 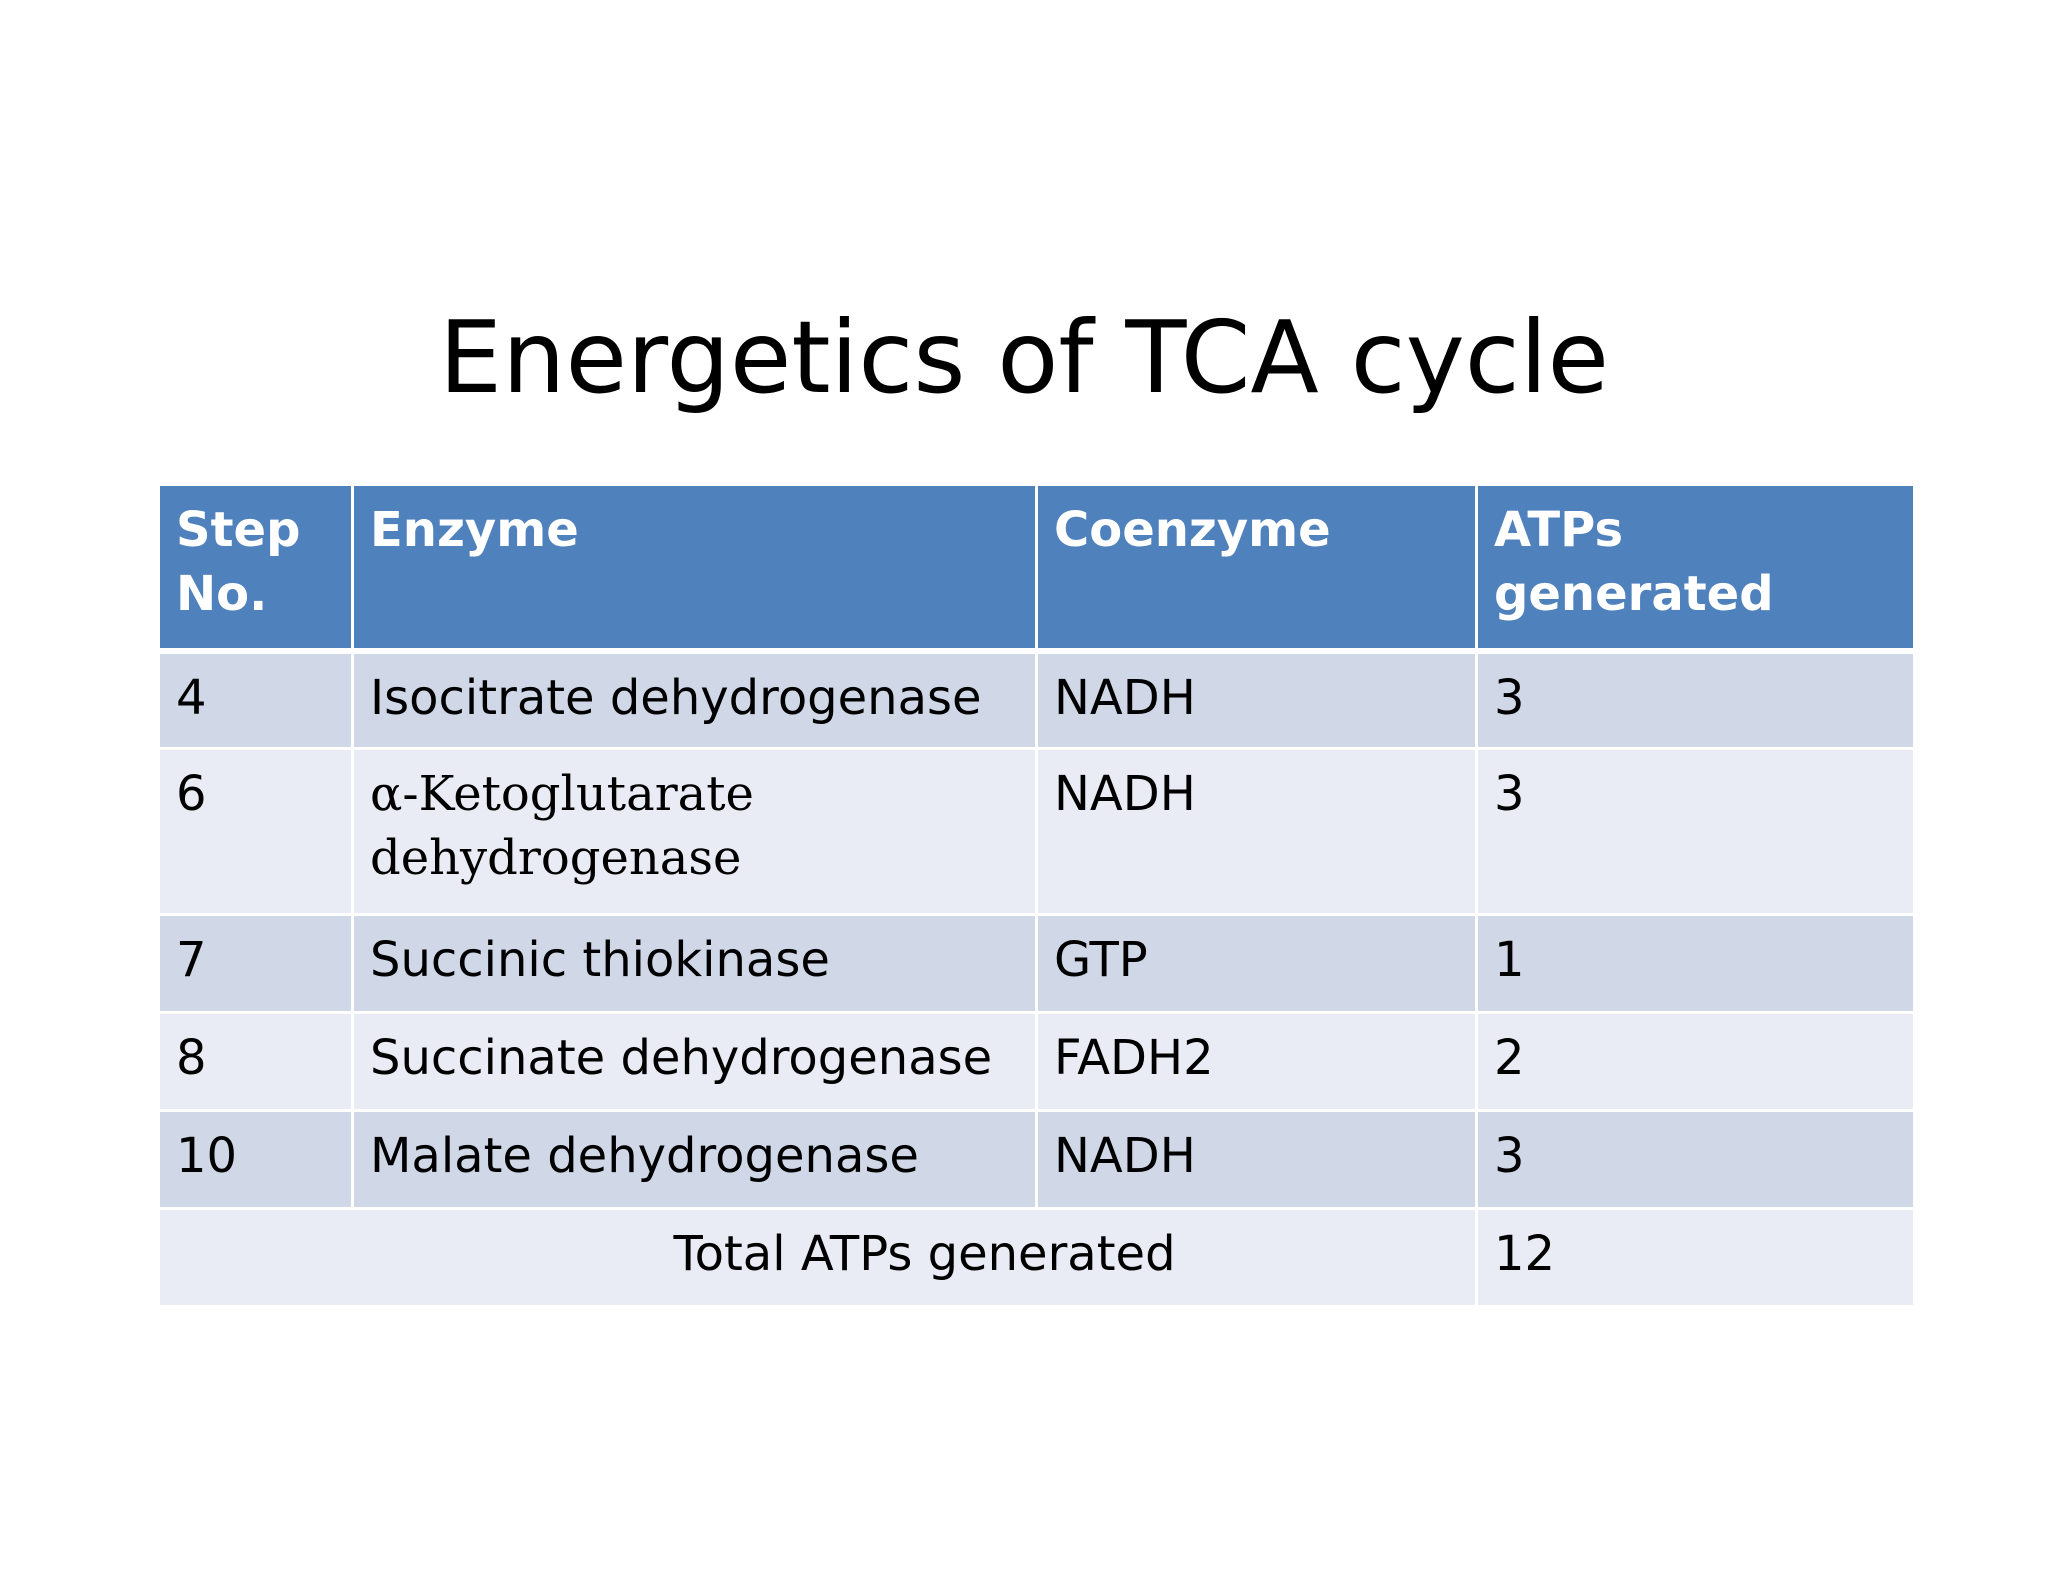 I want to click on table-row: 4 Isocitrate dehydrogenase NADH 3, so click(x=1036, y=699).